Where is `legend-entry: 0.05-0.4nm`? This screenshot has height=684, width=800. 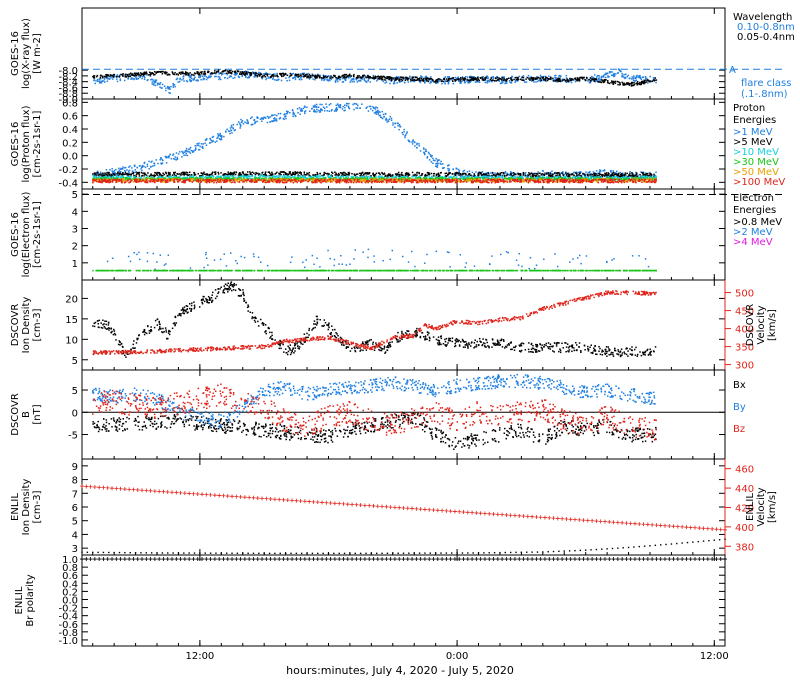
legend-entry: 0.05-0.4nm is located at coordinates (766, 37).